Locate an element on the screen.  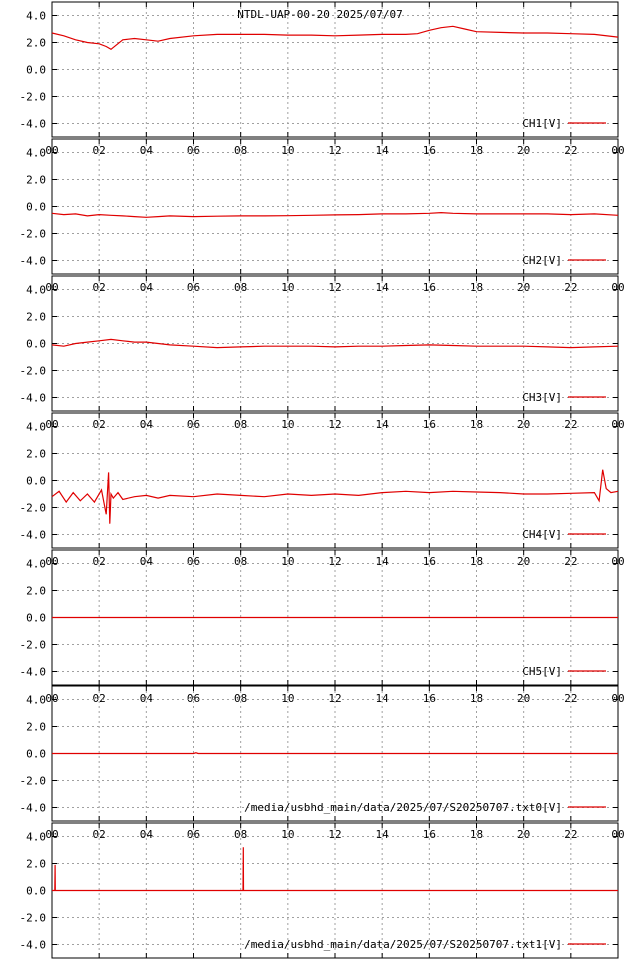
x-tick-label: 16 is located at coordinates (429, 698).